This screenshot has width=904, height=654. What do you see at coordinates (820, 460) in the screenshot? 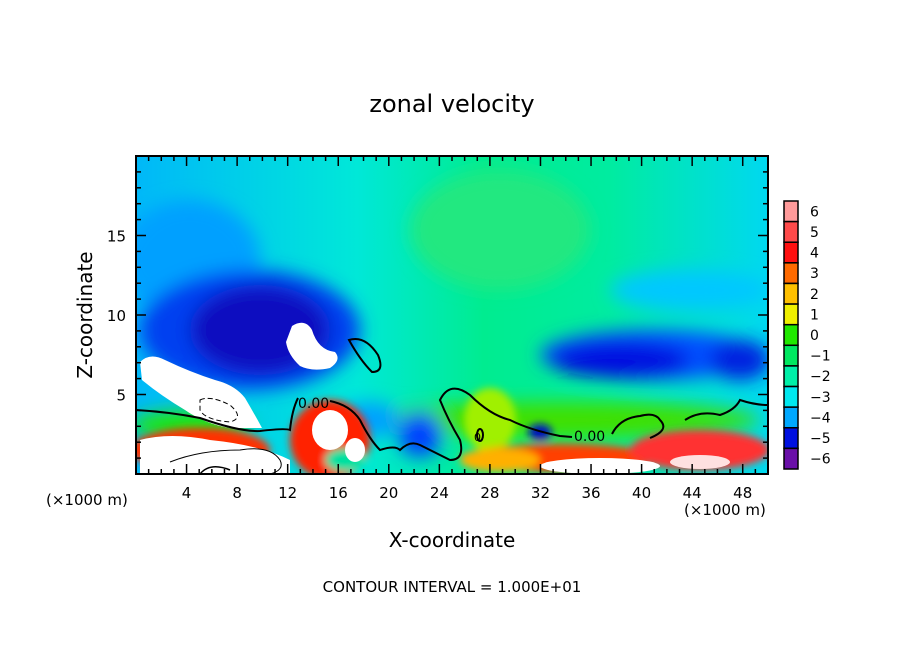
I see `colorbar-tick-label: −6` at bounding box center [820, 460].